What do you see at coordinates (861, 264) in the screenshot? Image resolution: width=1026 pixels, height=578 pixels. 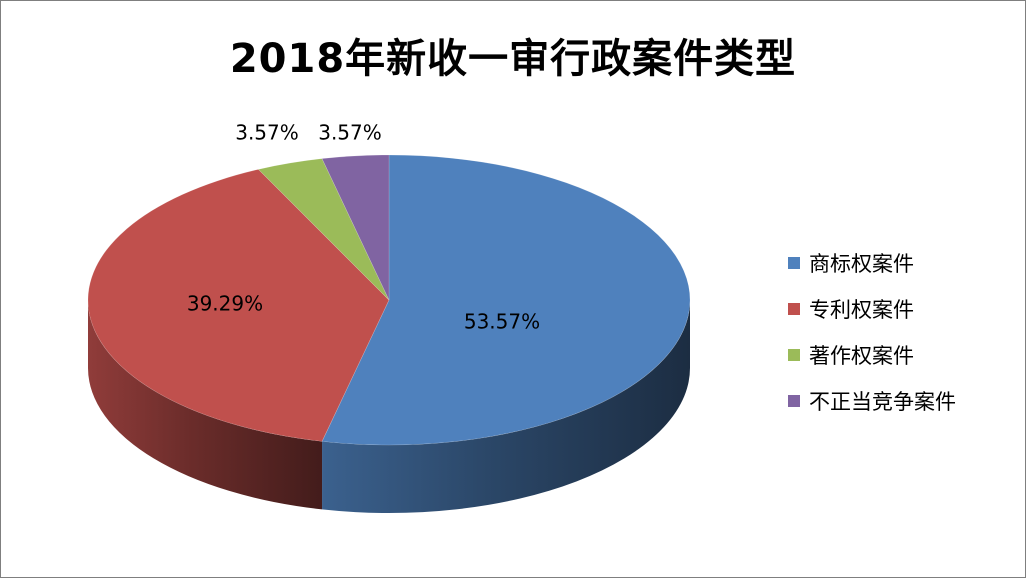 I see `legend-label: 商标权案件` at bounding box center [861, 264].